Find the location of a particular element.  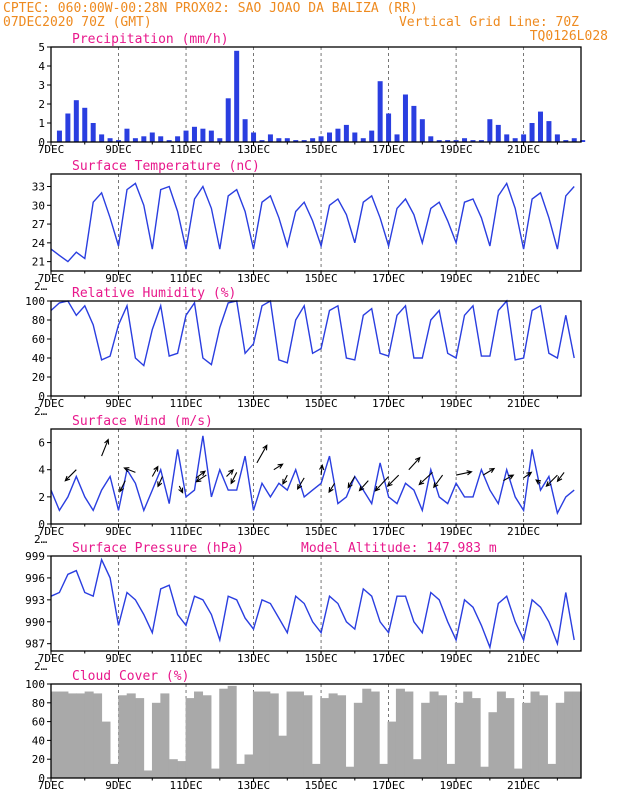

cloud-x-tick-label: 15DEC is located at coordinates (321, 785).